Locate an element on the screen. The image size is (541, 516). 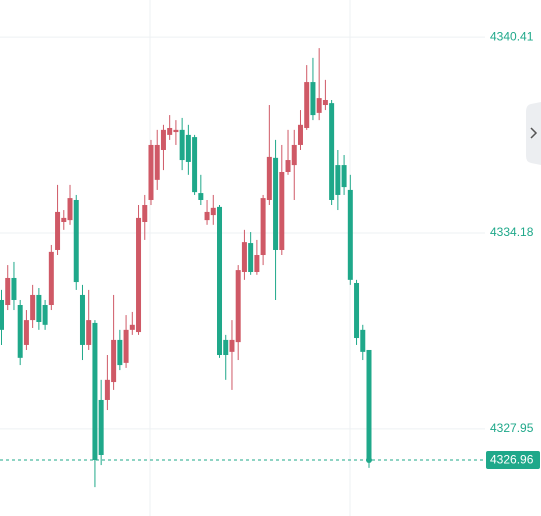
last-price-dot is located at coordinates (369, 460).